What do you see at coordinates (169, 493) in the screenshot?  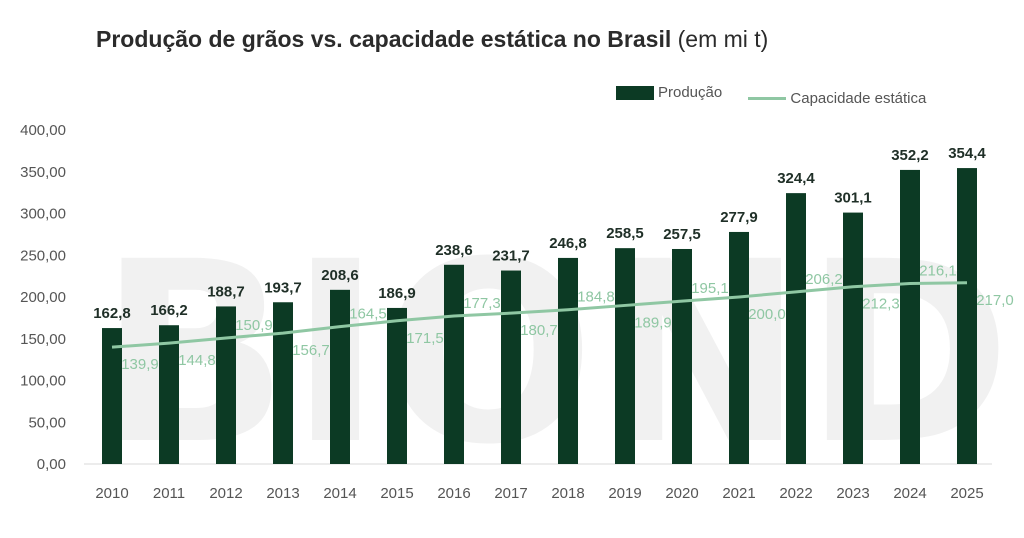 I see `x-tick-label: 2011` at bounding box center [169, 493].